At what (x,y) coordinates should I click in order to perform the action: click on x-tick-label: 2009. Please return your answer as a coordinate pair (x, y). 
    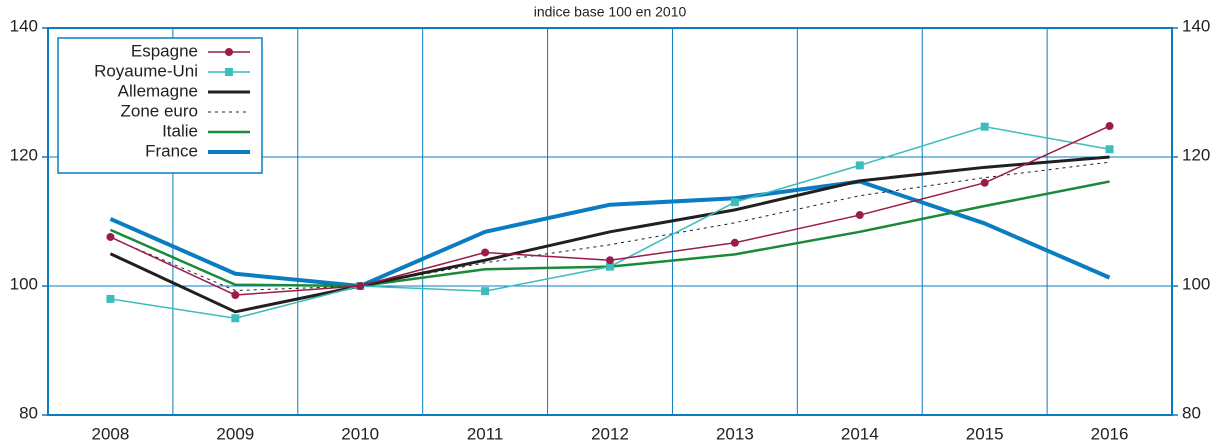
    Looking at the image, I should click on (235, 433).